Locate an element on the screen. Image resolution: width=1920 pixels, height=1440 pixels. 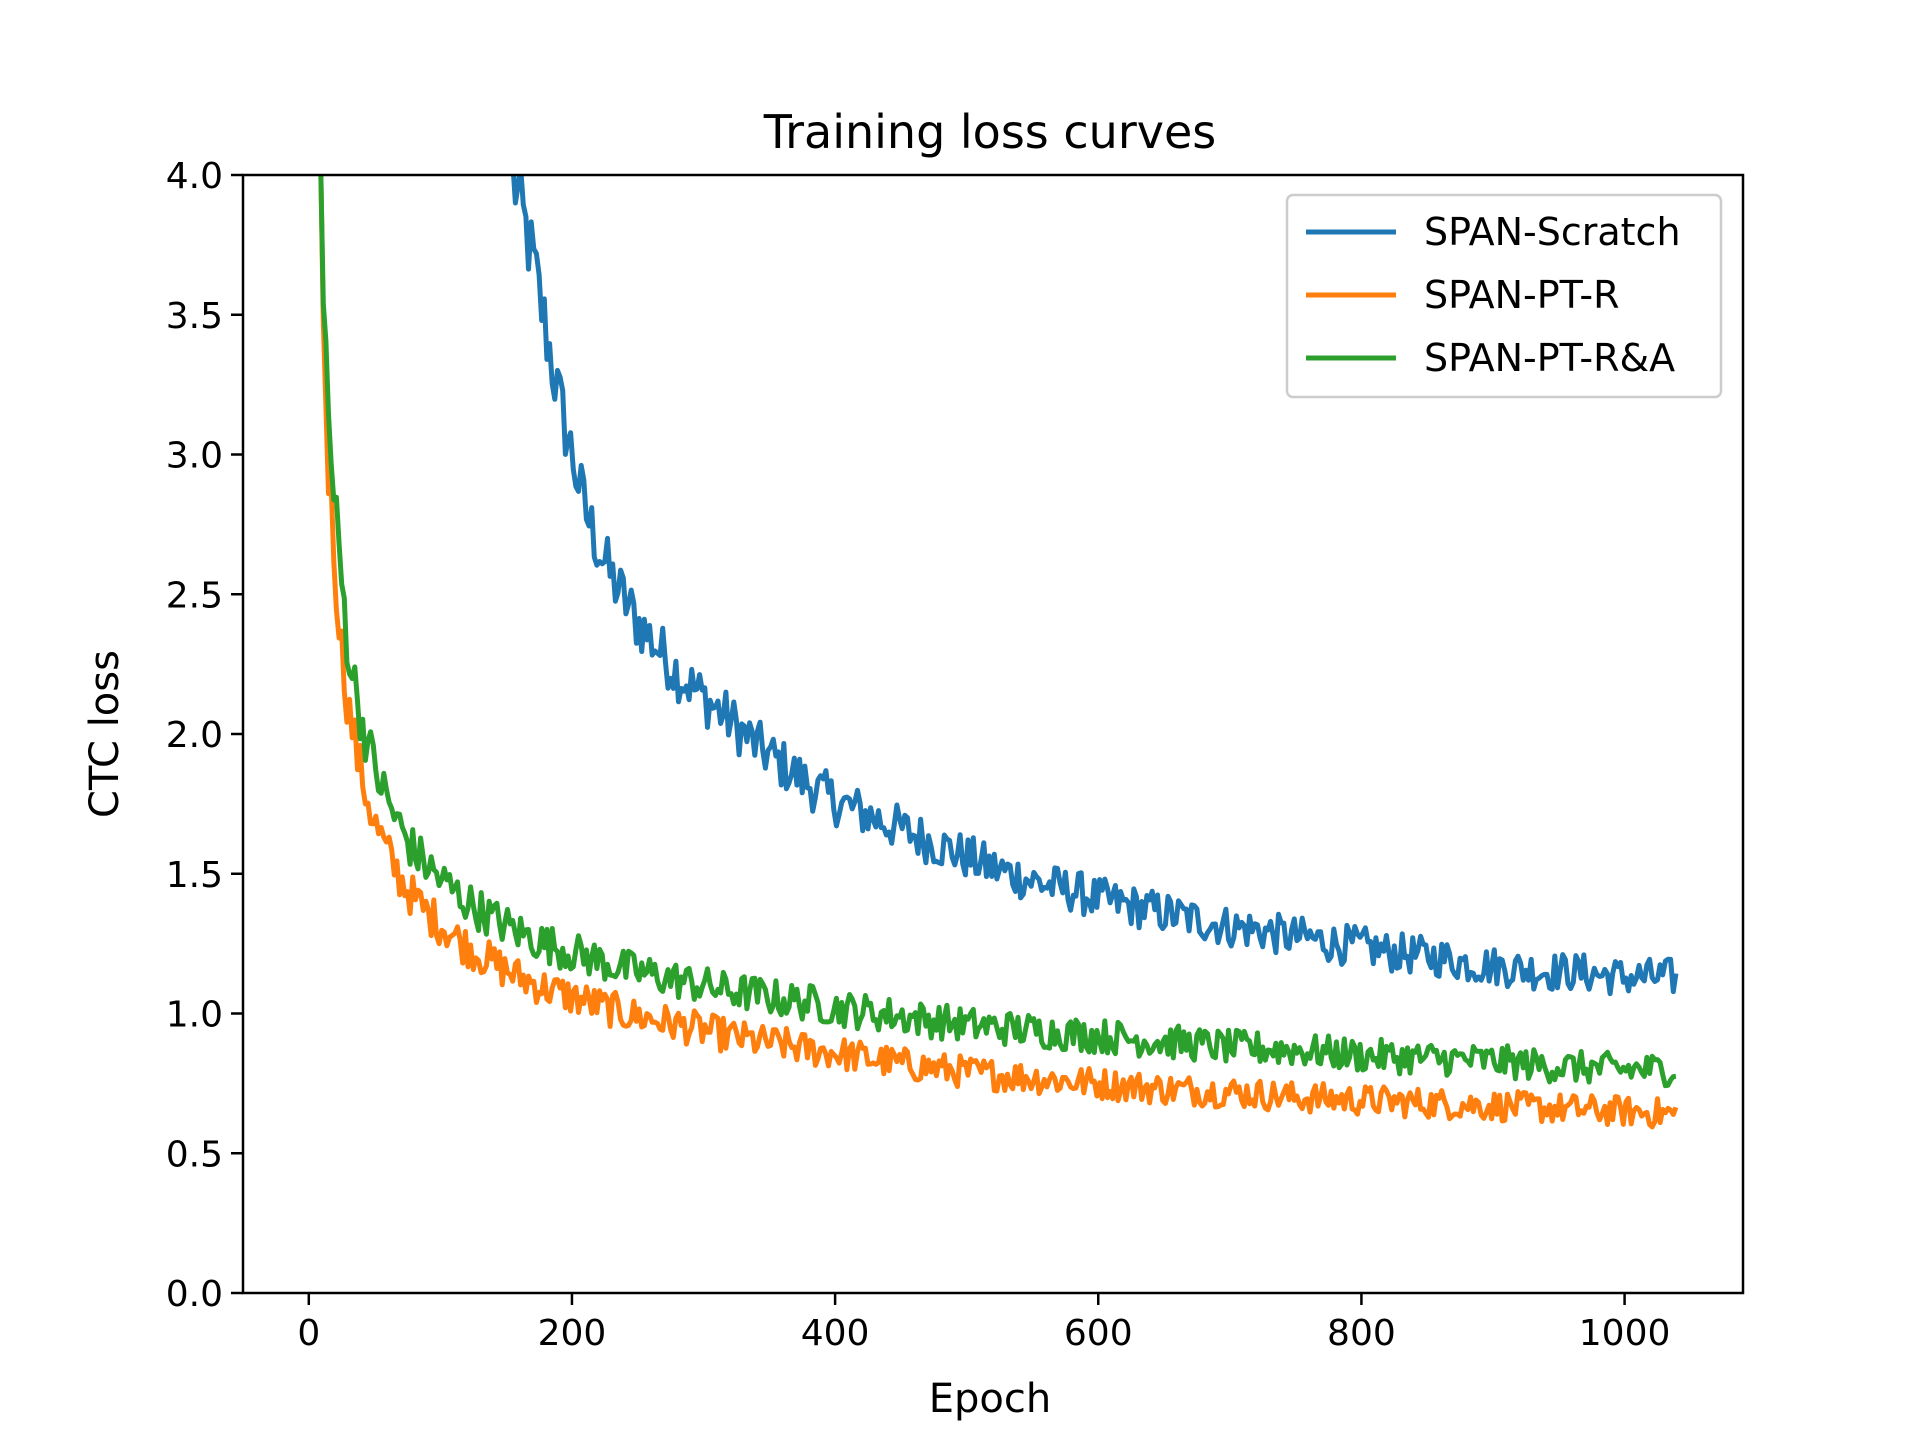
x-tick-label: 200 is located at coordinates (572, 1333).